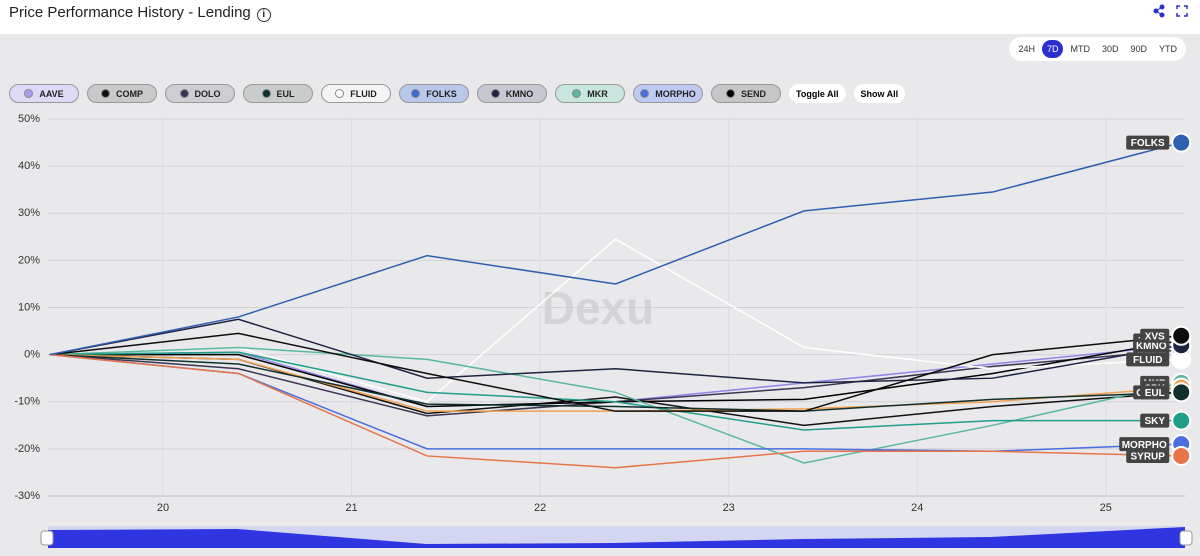 Image resolution: width=1200 pixels, height=556 pixels. What do you see at coordinates (441, 93) in the screenshot?
I see `legend-label: FOLKS` at bounding box center [441, 93].